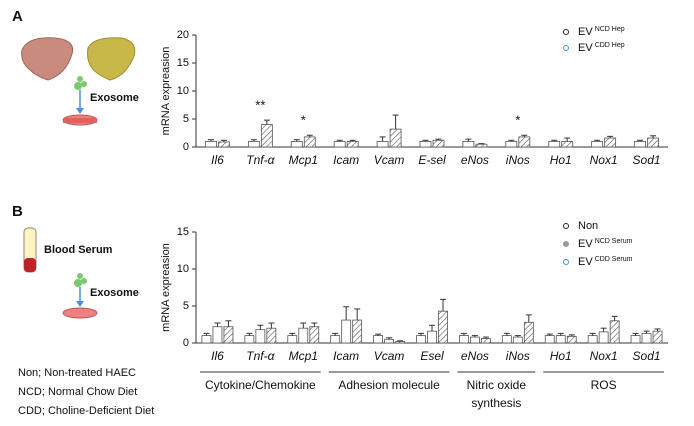 The width and height of the screenshot is (694, 426). Describe the element at coordinates (166, 287) in the screenshot. I see `y-axis-label: mRNA expreasion` at that location.